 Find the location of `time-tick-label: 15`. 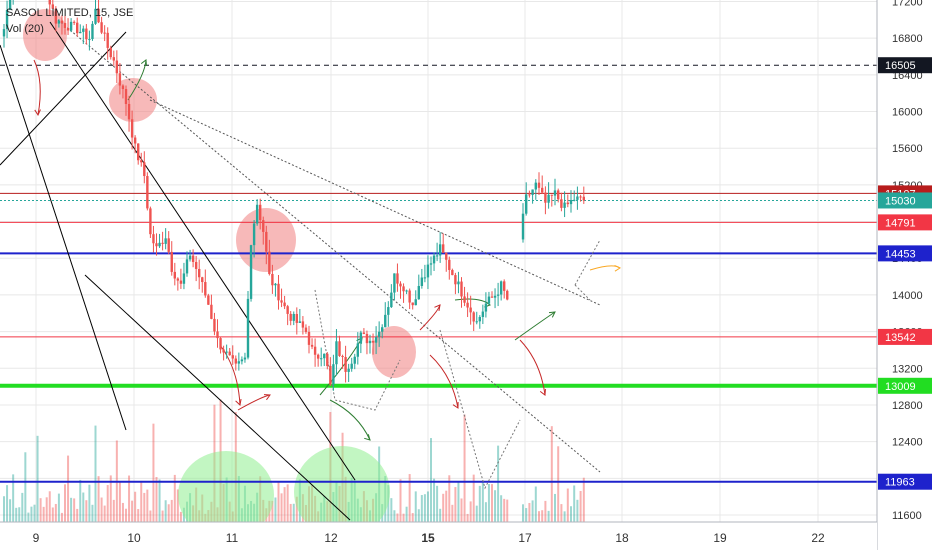

time-tick-label: 15 is located at coordinates (428, 538).